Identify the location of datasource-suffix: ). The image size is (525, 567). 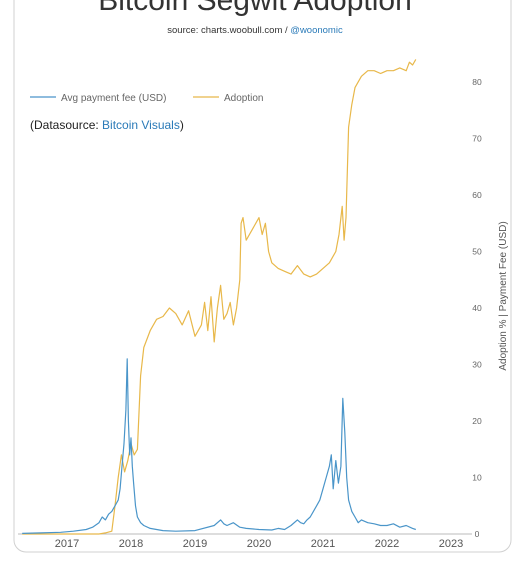
(182, 125).